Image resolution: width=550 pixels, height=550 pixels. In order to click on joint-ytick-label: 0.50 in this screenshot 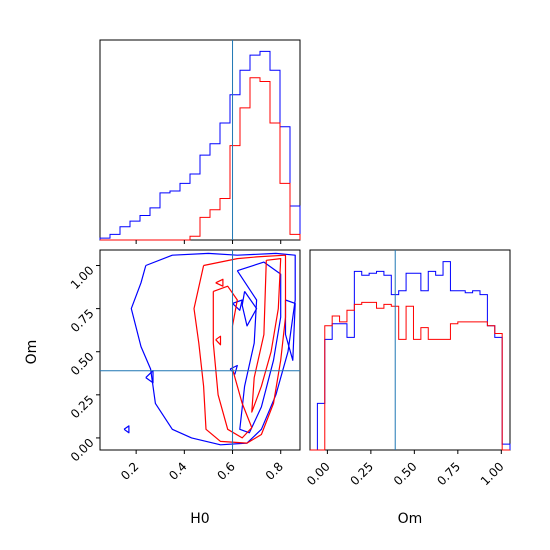, I will do `click(82, 363)`.